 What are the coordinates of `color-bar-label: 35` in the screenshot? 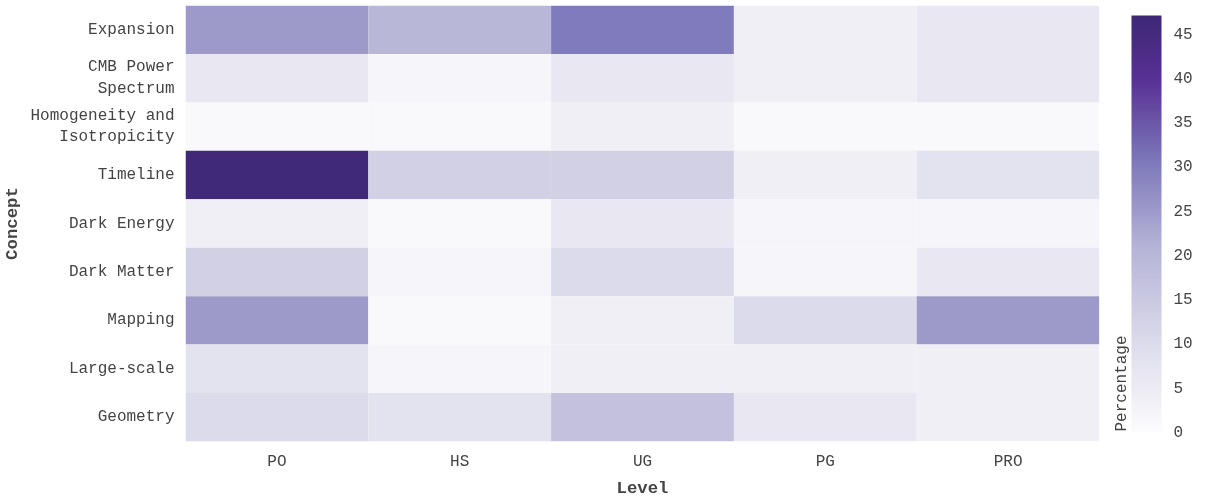 It's located at (1183, 123).